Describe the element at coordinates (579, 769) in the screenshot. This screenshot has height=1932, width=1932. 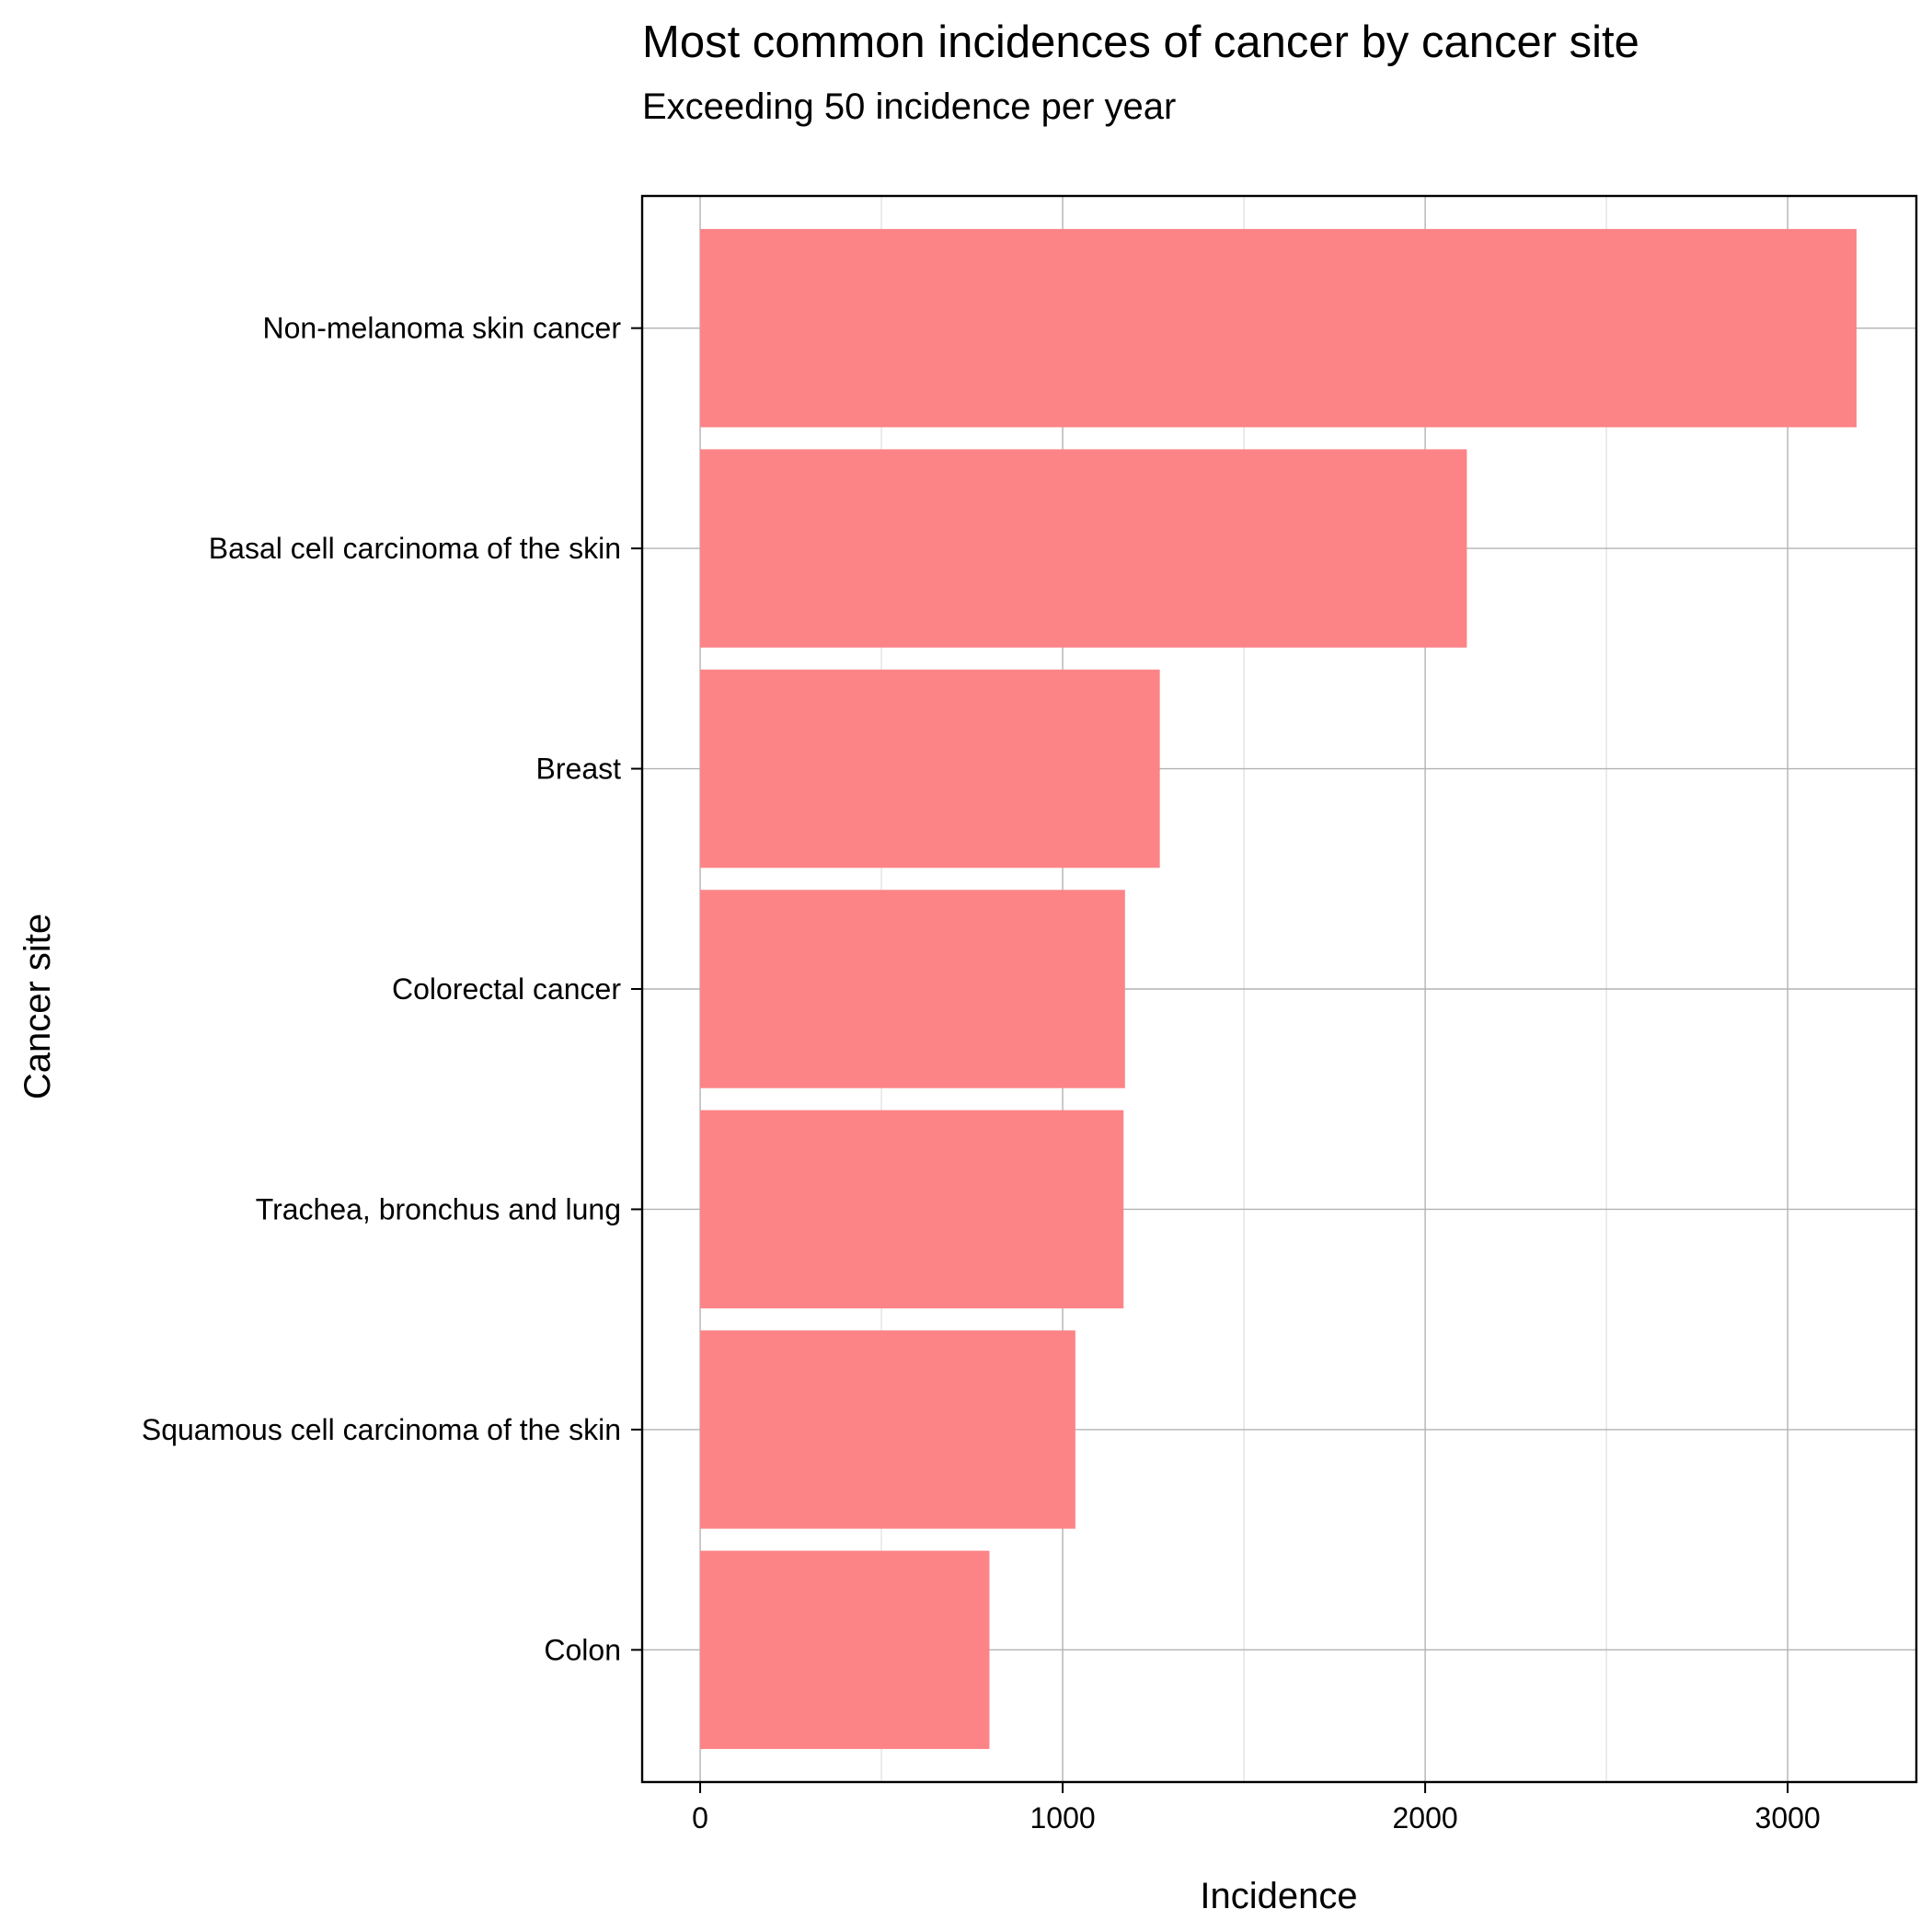
I see `y-category-label: Breast` at that location.